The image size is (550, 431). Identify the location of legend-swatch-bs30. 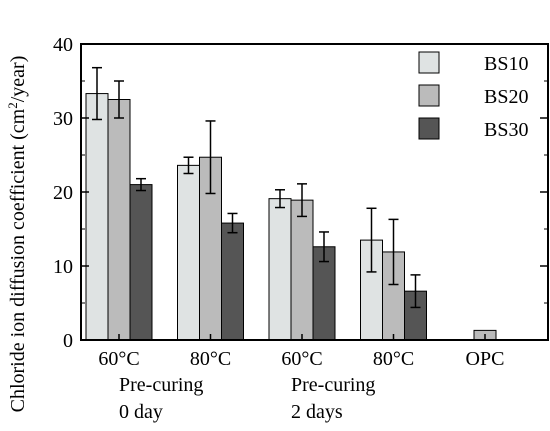
(429, 128).